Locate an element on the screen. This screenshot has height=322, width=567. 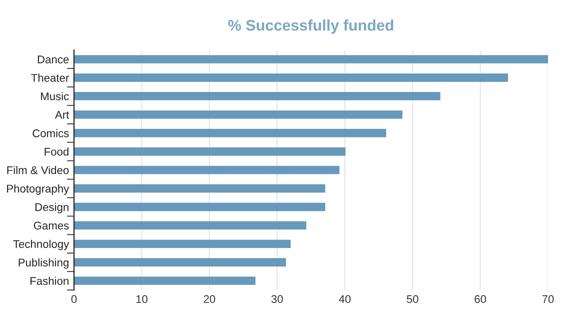
x-tick-label: 30 is located at coordinates (277, 299).